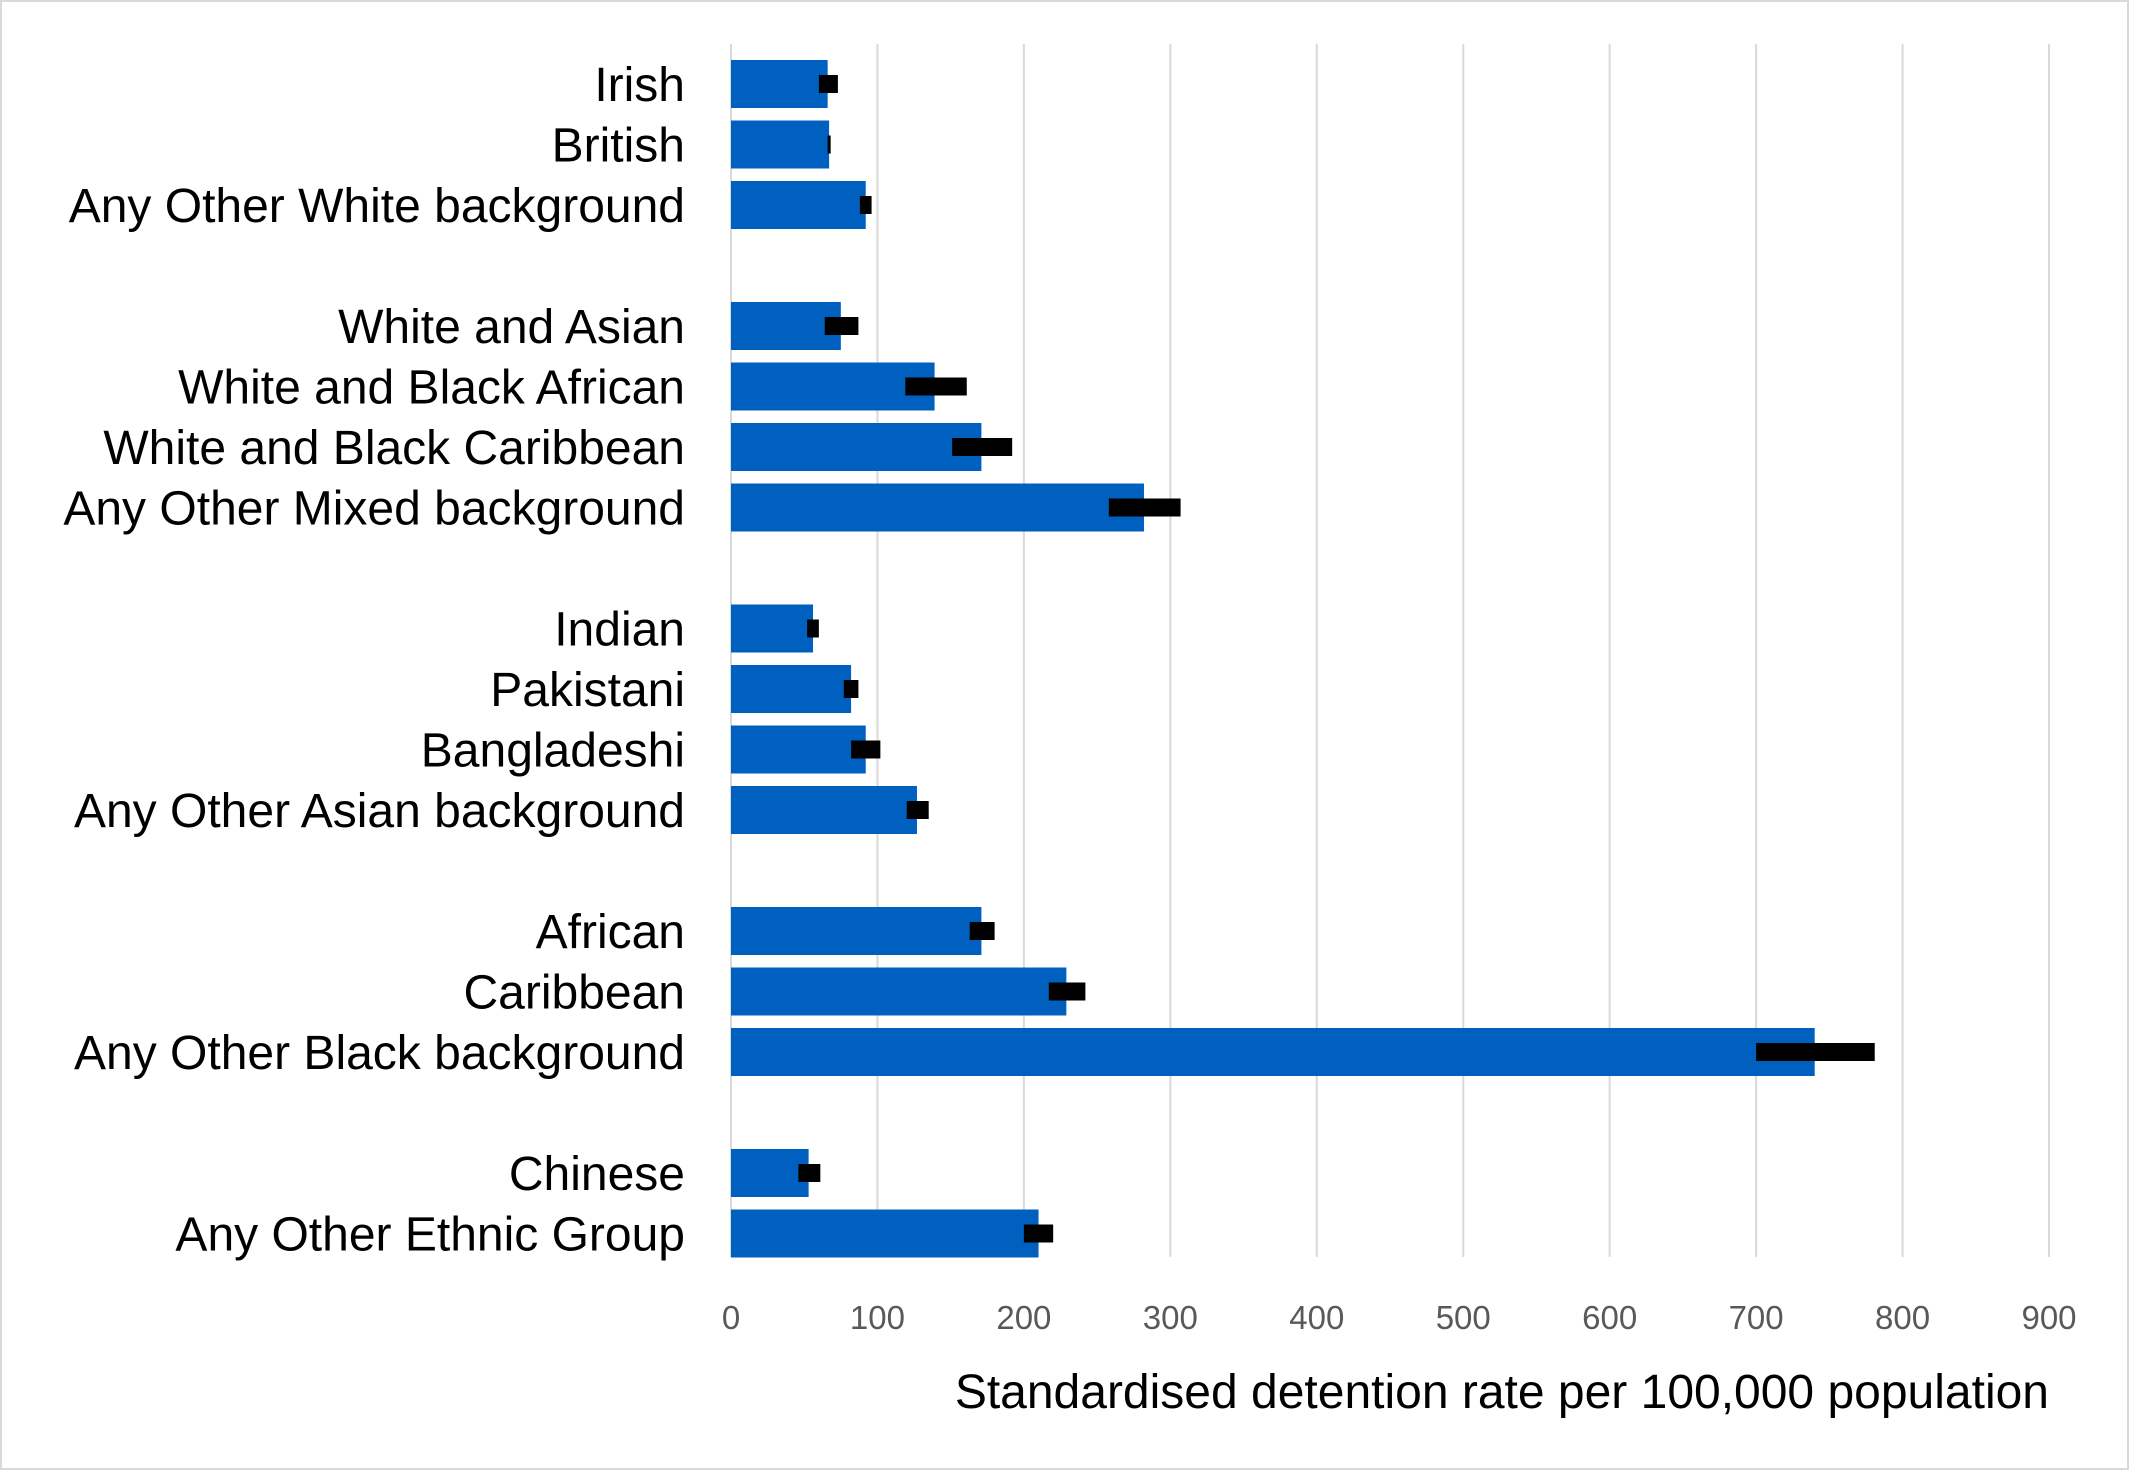  What do you see at coordinates (379, 811) in the screenshot?
I see `category-label-any-other-asian-background: Any Other Asian background` at bounding box center [379, 811].